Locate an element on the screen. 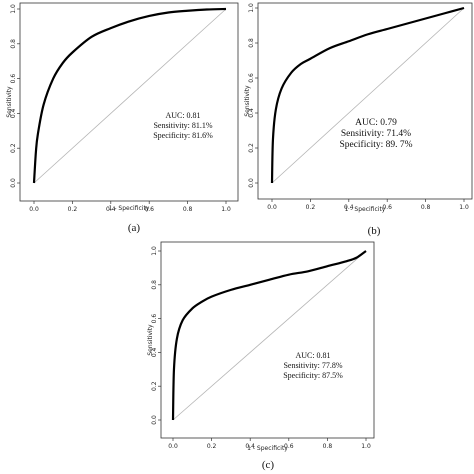 The width and height of the screenshot is (474, 474). annotation-text: Sensitivity: 77.8% is located at coordinates (312, 365).